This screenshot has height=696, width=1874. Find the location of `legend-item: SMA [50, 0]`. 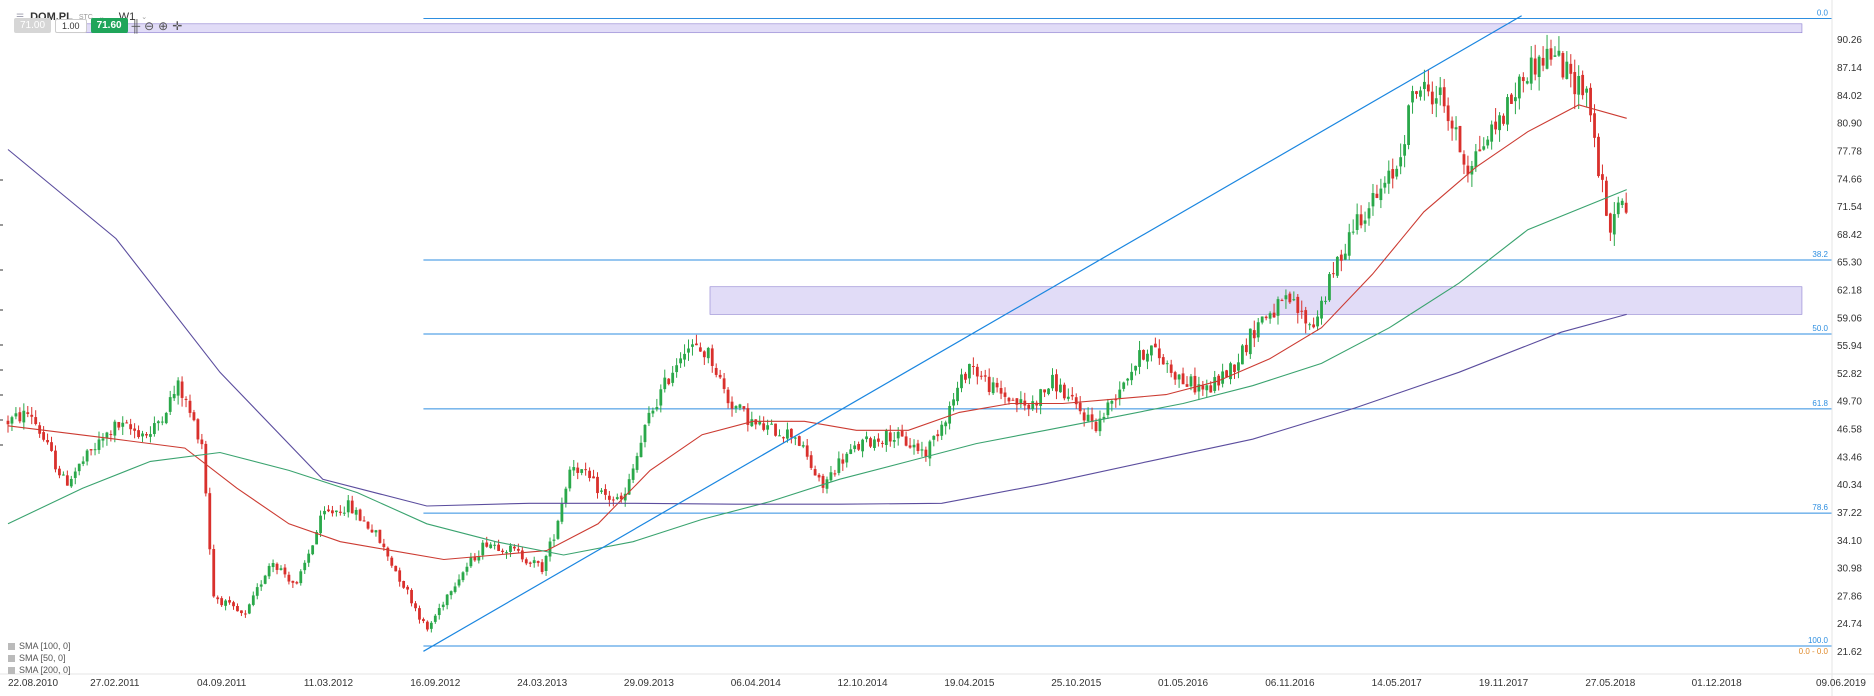

legend-item: SMA [50, 0] is located at coordinates (39, 658).